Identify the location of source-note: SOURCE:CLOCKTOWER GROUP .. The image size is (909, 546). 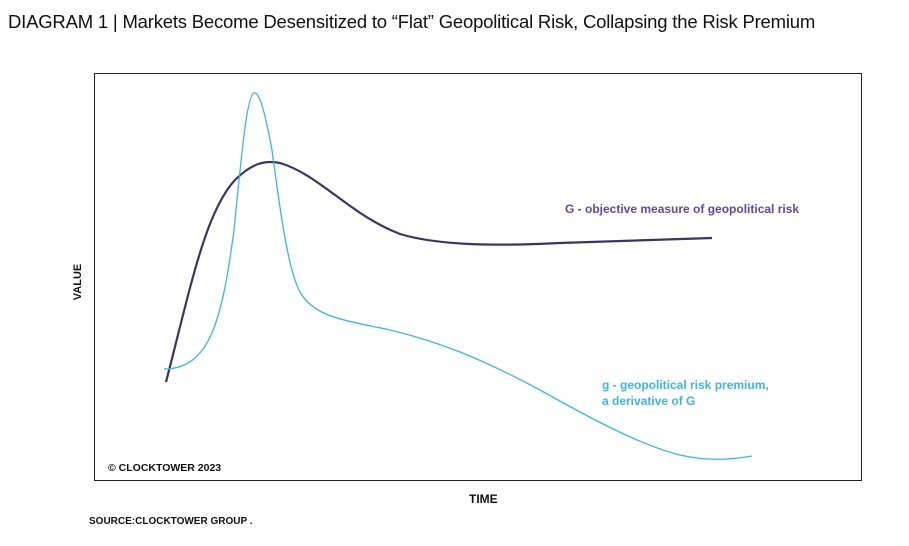
(171, 521).